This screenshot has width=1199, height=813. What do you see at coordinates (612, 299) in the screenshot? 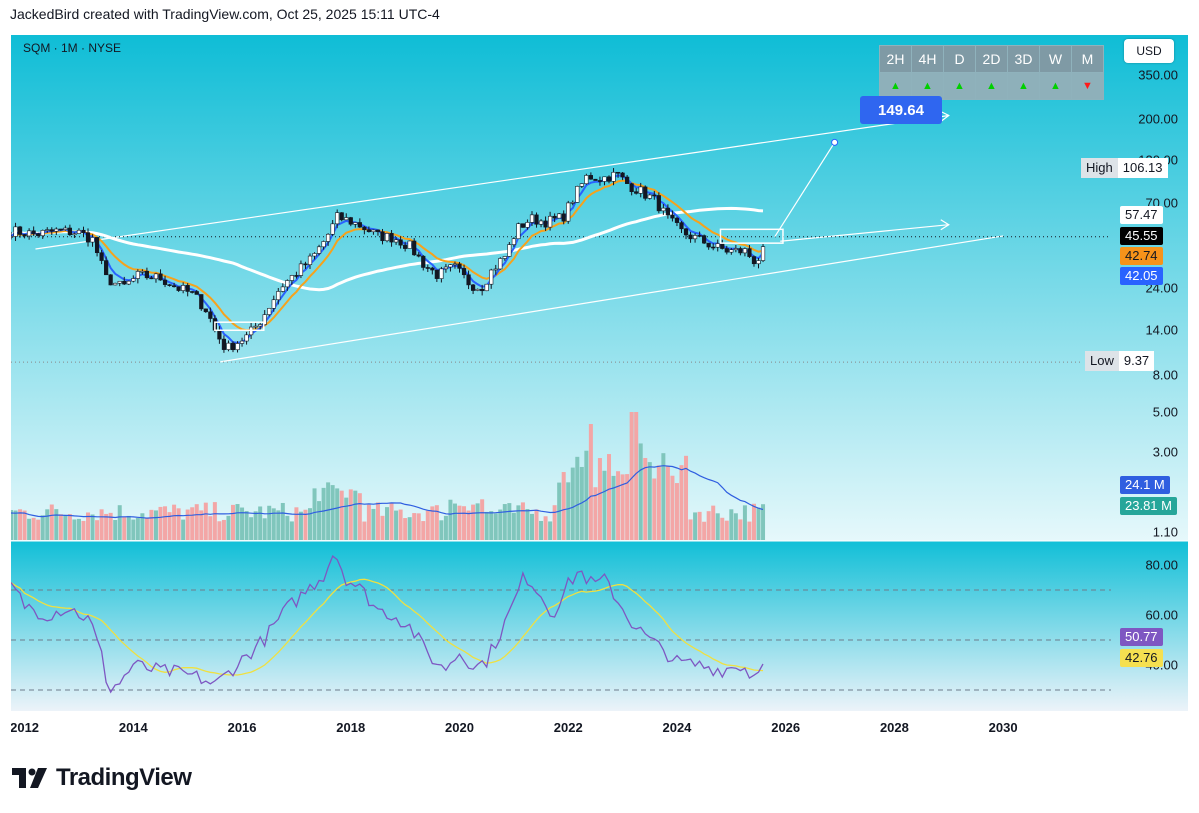
I see `channel-line` at bounding box center [612, 299].